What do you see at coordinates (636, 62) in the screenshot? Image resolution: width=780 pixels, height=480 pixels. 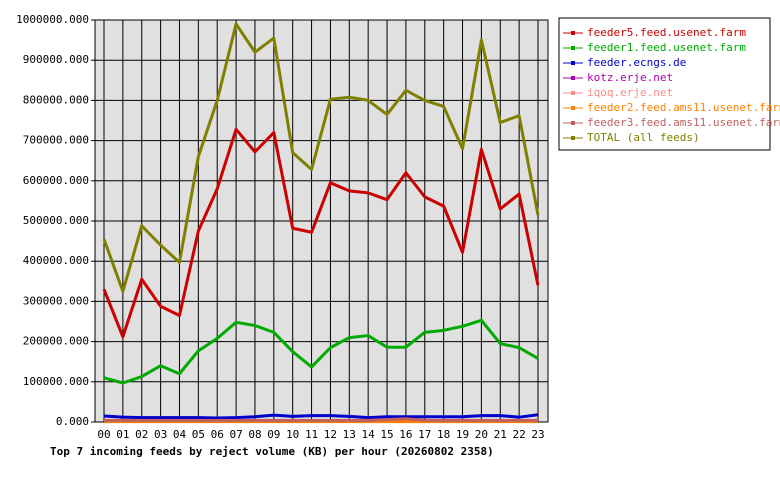 I see `legend-label: feeder.ecngs.de` at bounding box center [636, 62].